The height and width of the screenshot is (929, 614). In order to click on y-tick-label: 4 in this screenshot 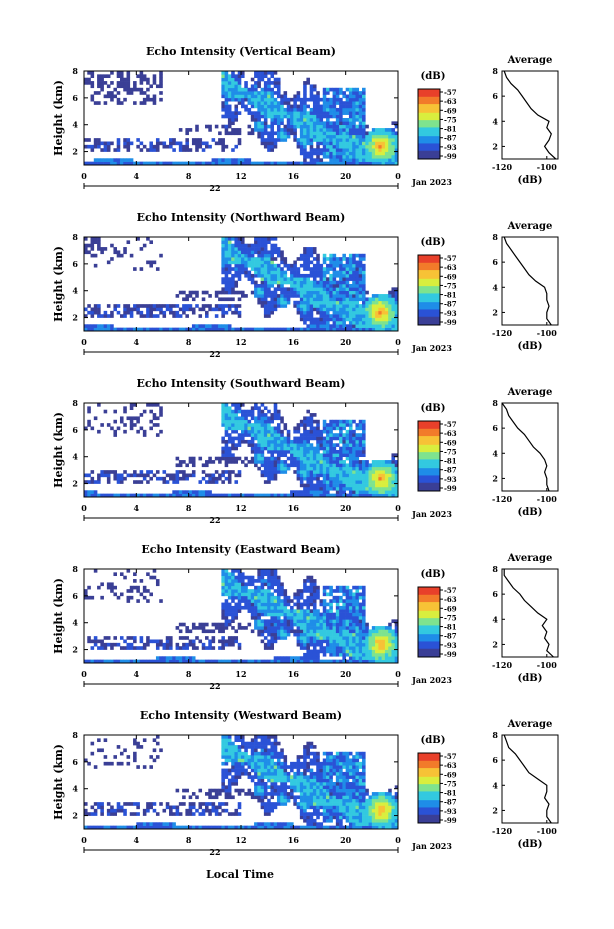, I will do `click(75, 125)`.